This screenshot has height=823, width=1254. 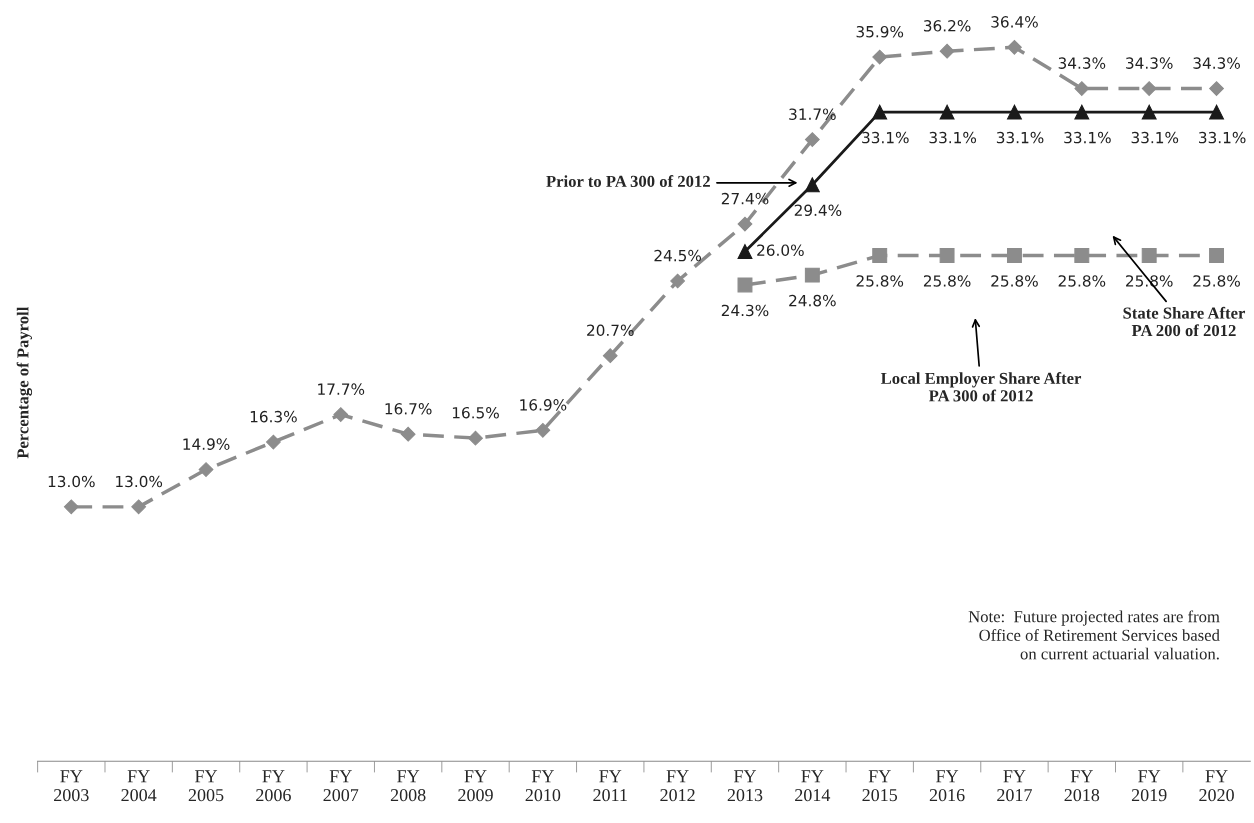 I want to click on x-tick-label: FY 2003, so click(x=71, y=786).